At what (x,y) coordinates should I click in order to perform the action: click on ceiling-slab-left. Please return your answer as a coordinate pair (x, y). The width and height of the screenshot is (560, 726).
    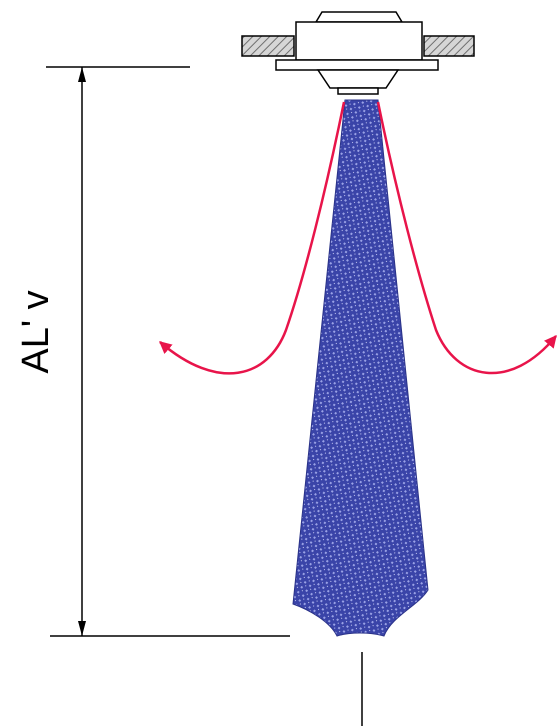
    Looking at the image, I should click on (268, 46).